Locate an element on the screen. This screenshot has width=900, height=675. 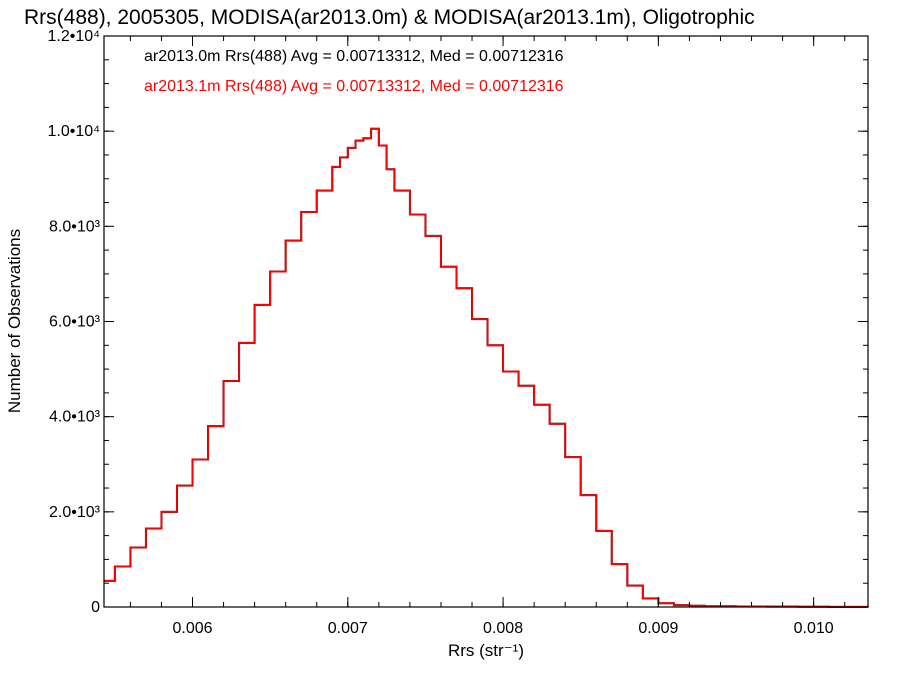
y-tick-label: 1.0•10⁴ is located at coordinates (73, 131).